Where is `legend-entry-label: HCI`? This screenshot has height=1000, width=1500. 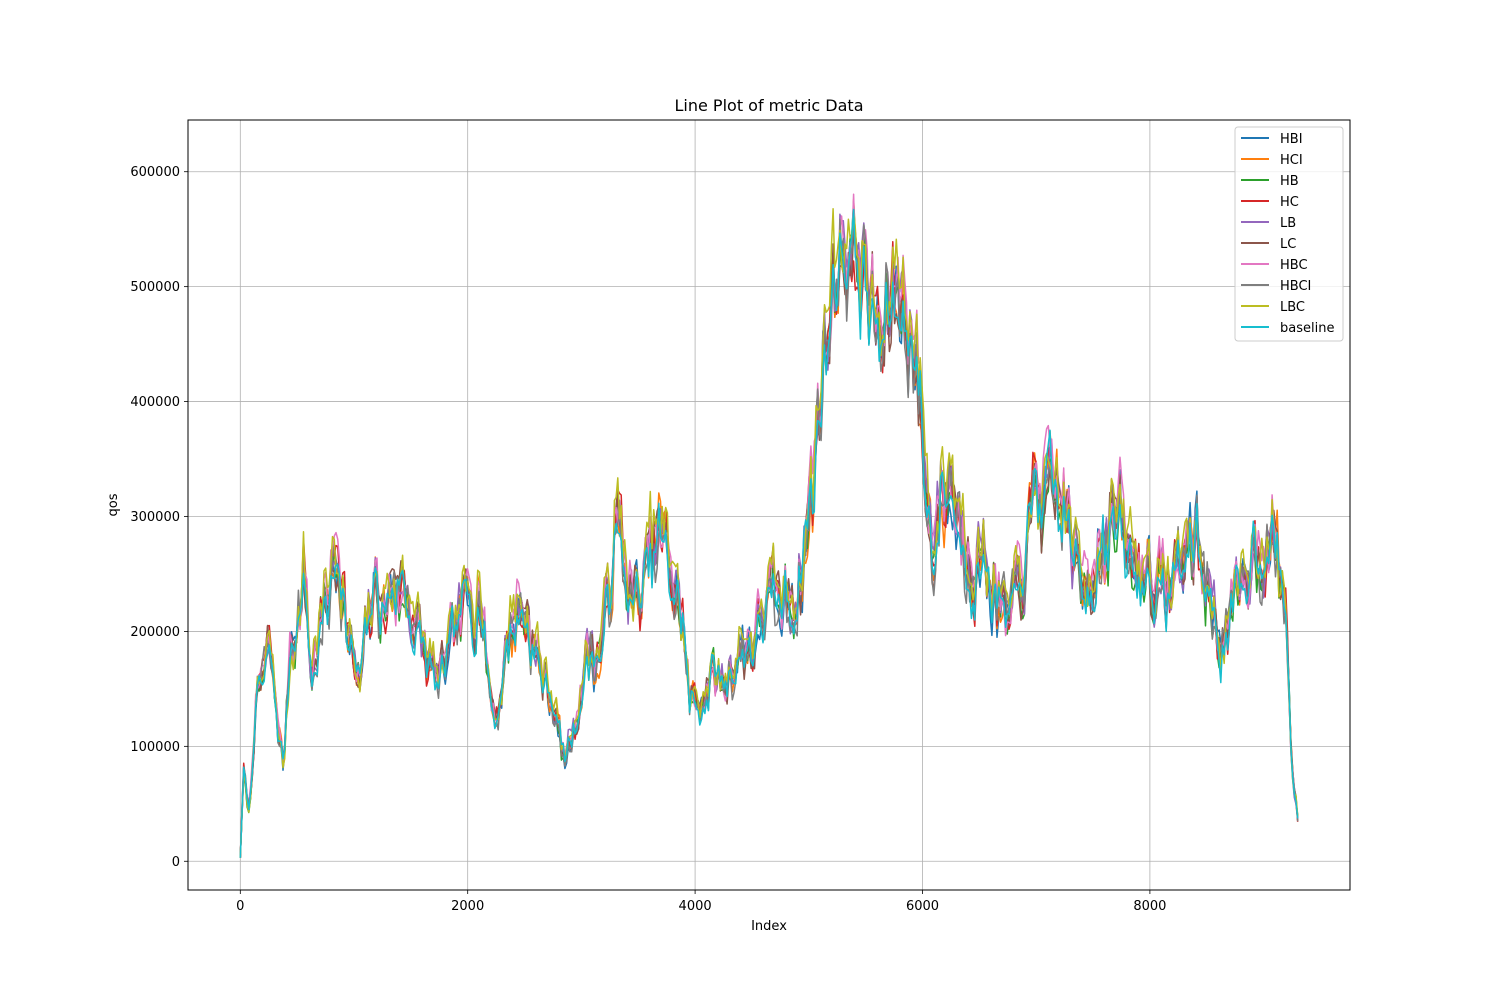 legend-entry-label: HCI is located at coordinates (1291, 160).